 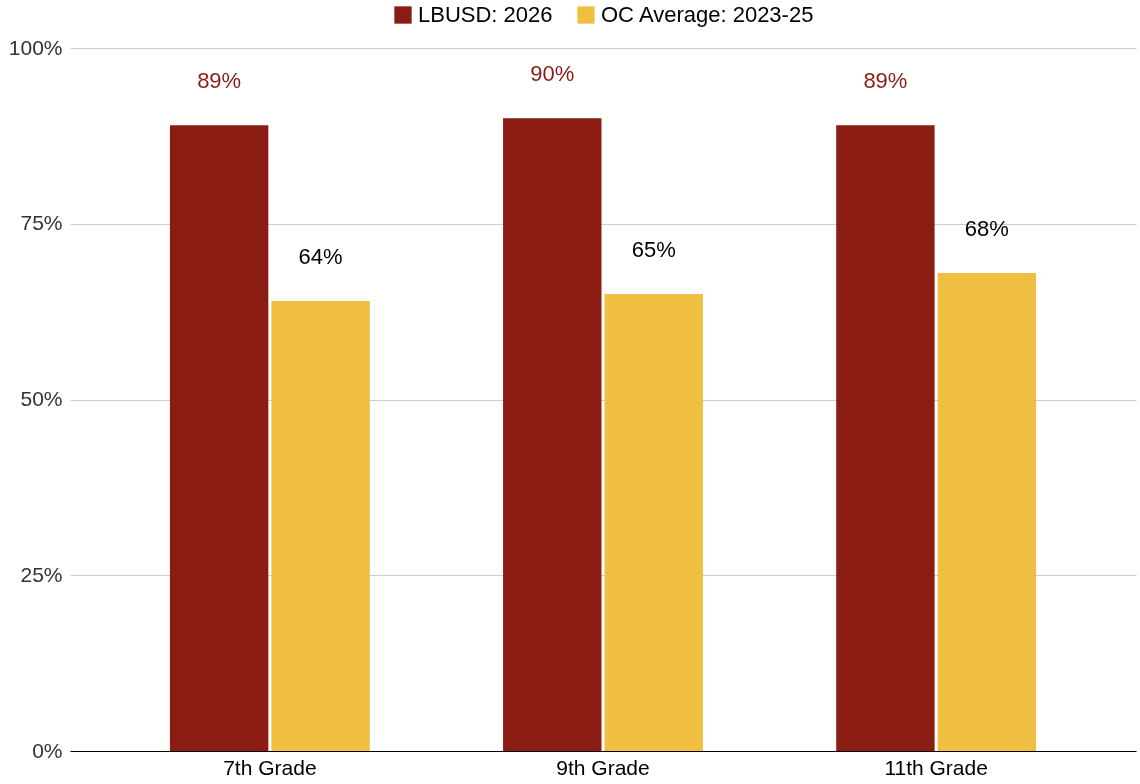 I want to click on x-tick-label: 9th Grade, so click(x=603, y=767).